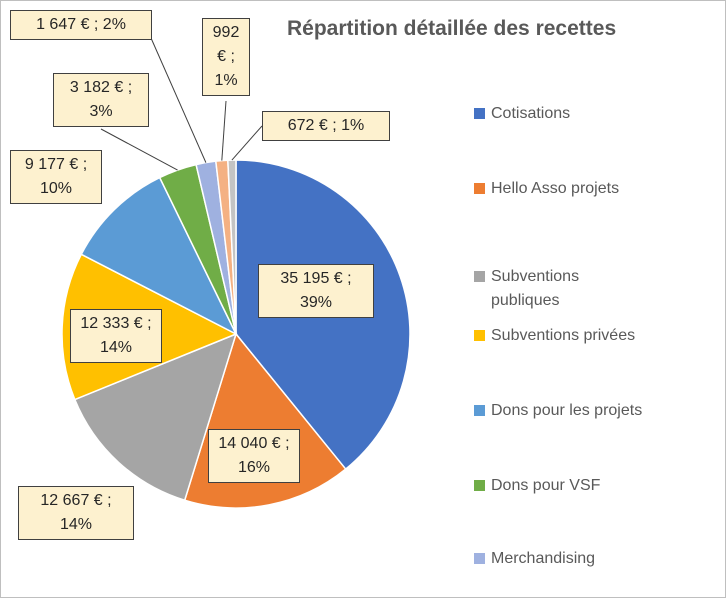 The height and width of the screenshot is (598, 726). Describe the element at coordinates (76, 513) in the screenshot. I see `data-label: 12 667 € ; 14%` at that location.